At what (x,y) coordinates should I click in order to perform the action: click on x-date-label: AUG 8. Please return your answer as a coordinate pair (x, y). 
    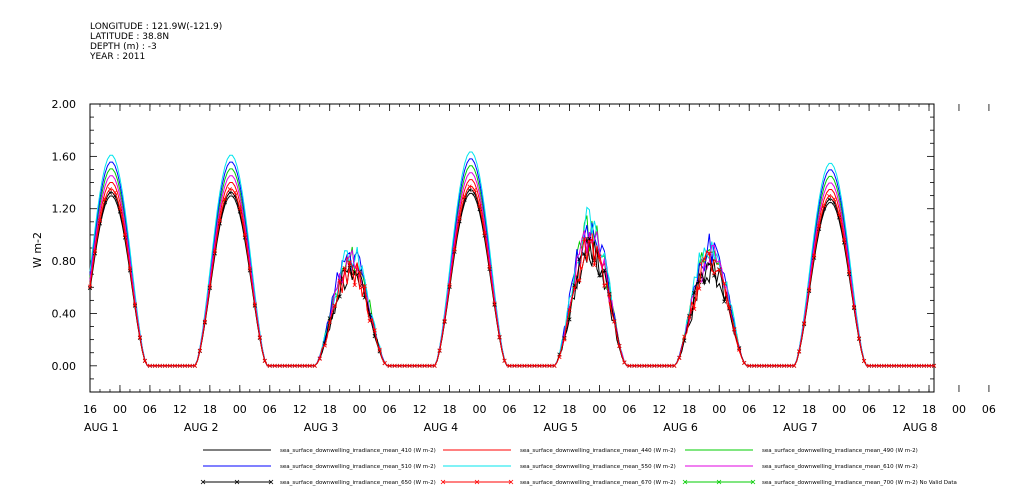
    Looking at the image, I should click on (920, 427).